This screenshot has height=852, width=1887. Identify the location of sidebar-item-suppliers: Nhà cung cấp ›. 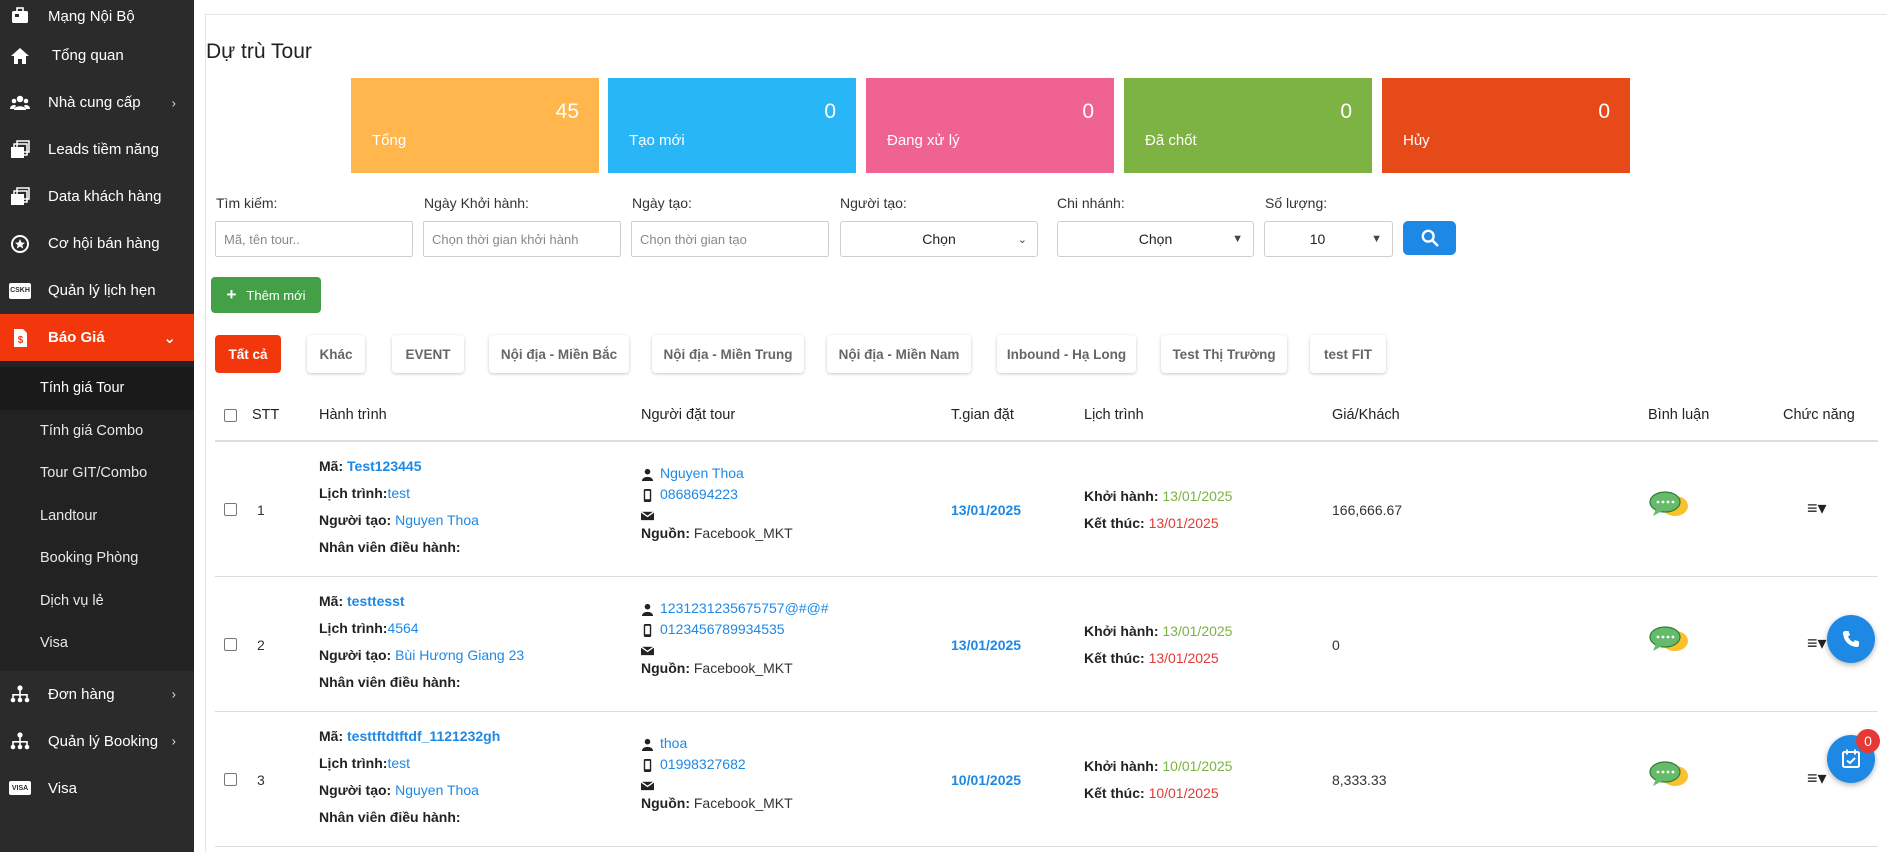
(97, 102).